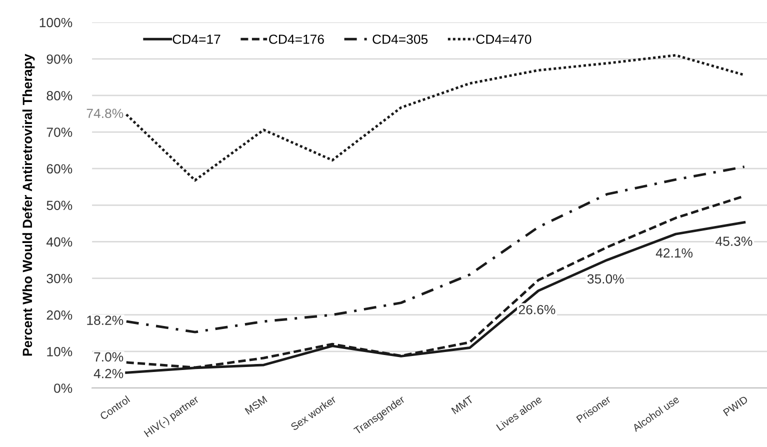 This screenshot has height=447, width=767. What do you see at coordinates (519, 413) in the screenshot?
I see `x-tick-label: Lives alone` at bounding box center [519, 413].